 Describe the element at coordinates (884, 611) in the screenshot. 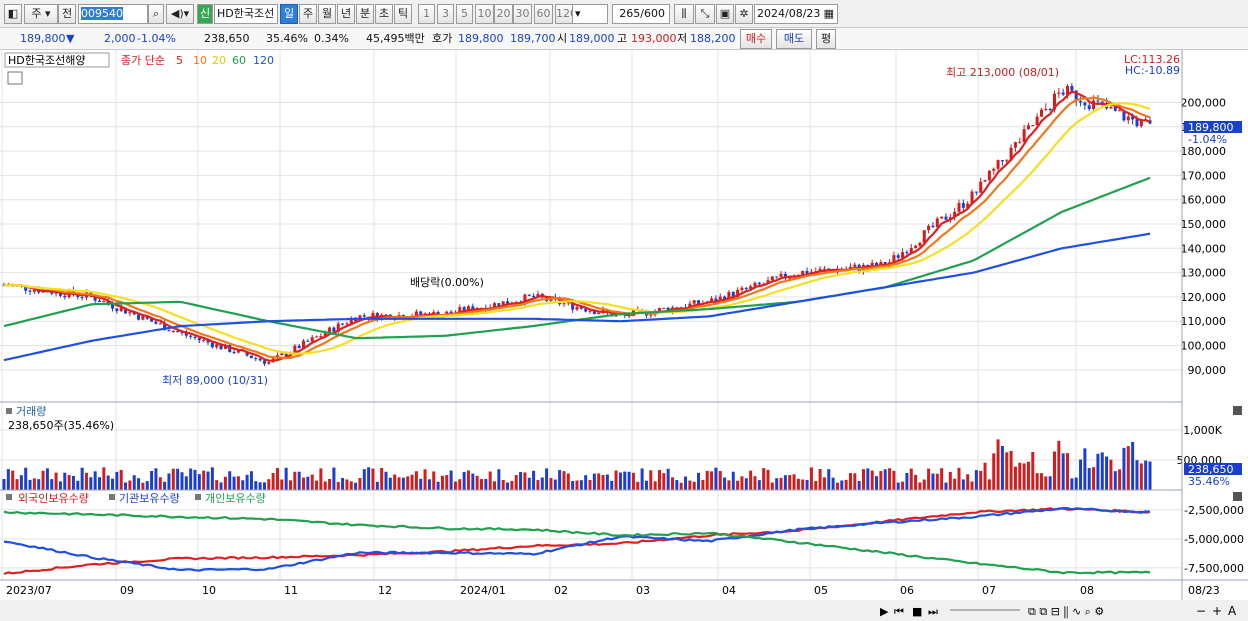

I see `scroll-right-icon: ▶` at that location.